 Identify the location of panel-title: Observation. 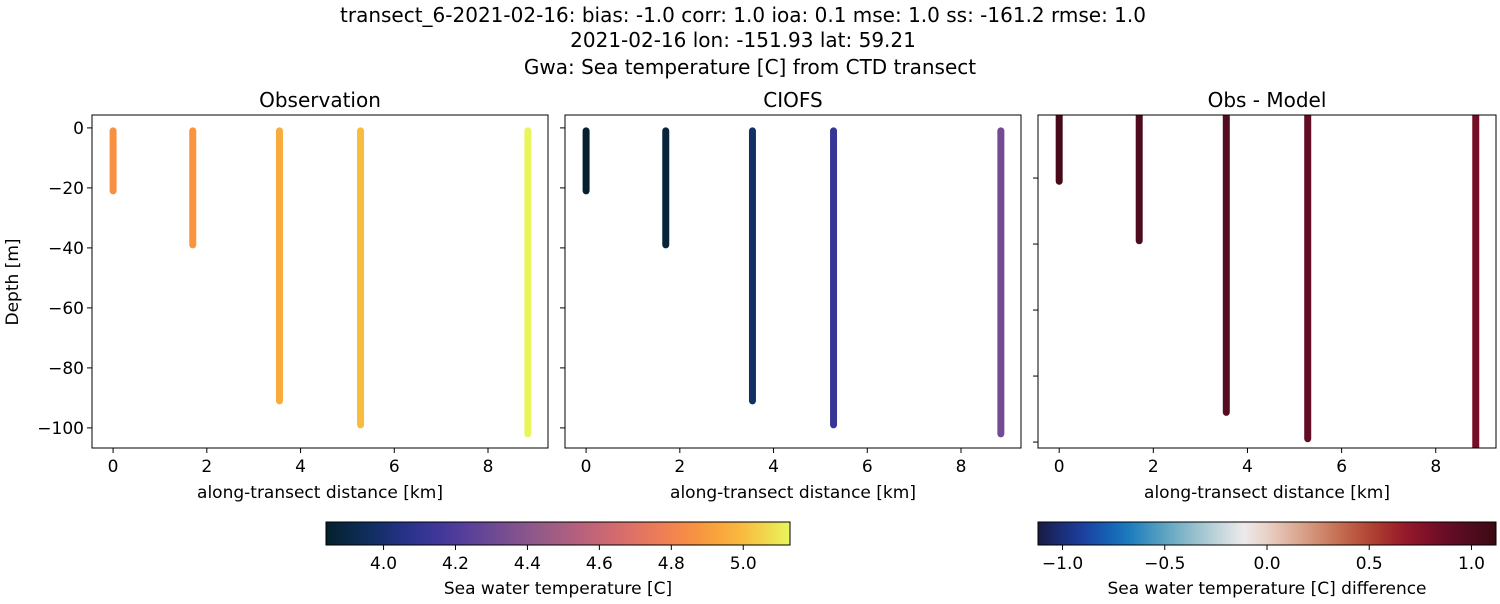
(320, 100).